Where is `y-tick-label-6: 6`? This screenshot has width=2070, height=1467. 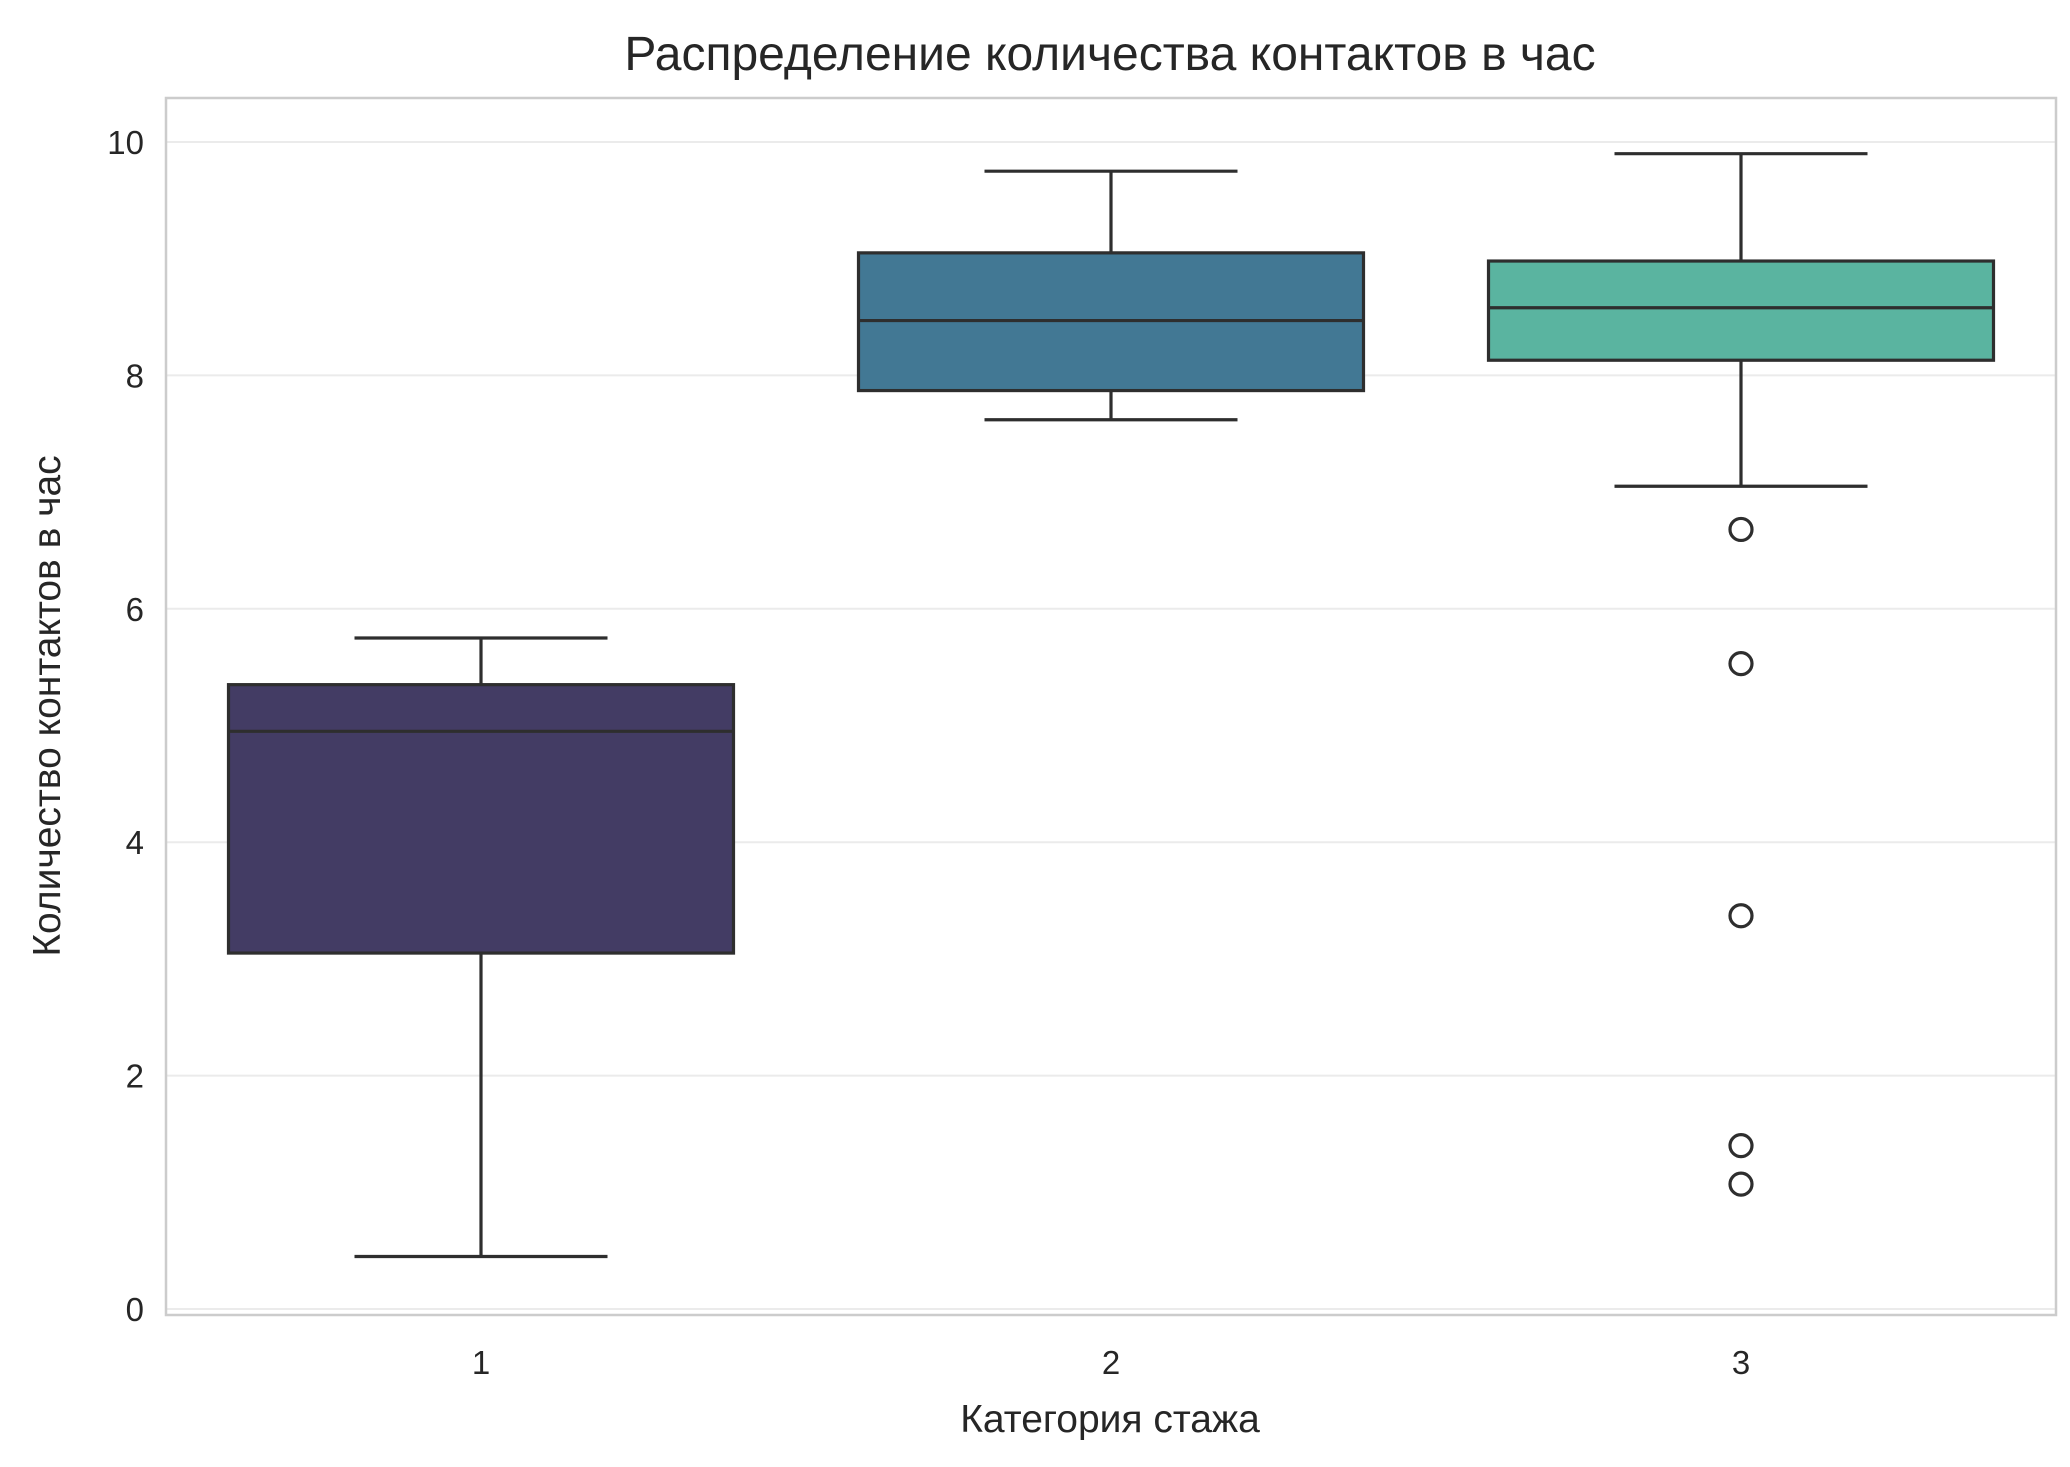
y-tick-label-6: 6 is located at coordinates (135, 609).